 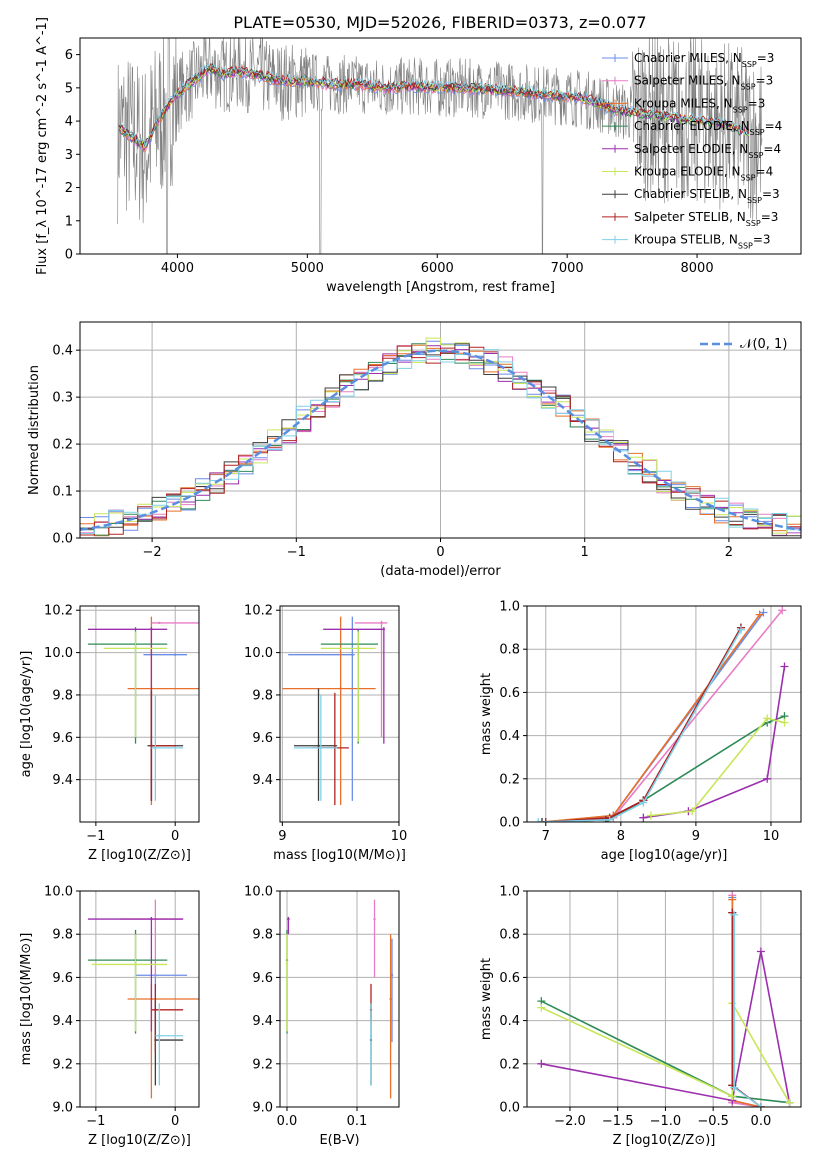 I want to click on y-tick-label: 10.2, so click(x=258, y=611).